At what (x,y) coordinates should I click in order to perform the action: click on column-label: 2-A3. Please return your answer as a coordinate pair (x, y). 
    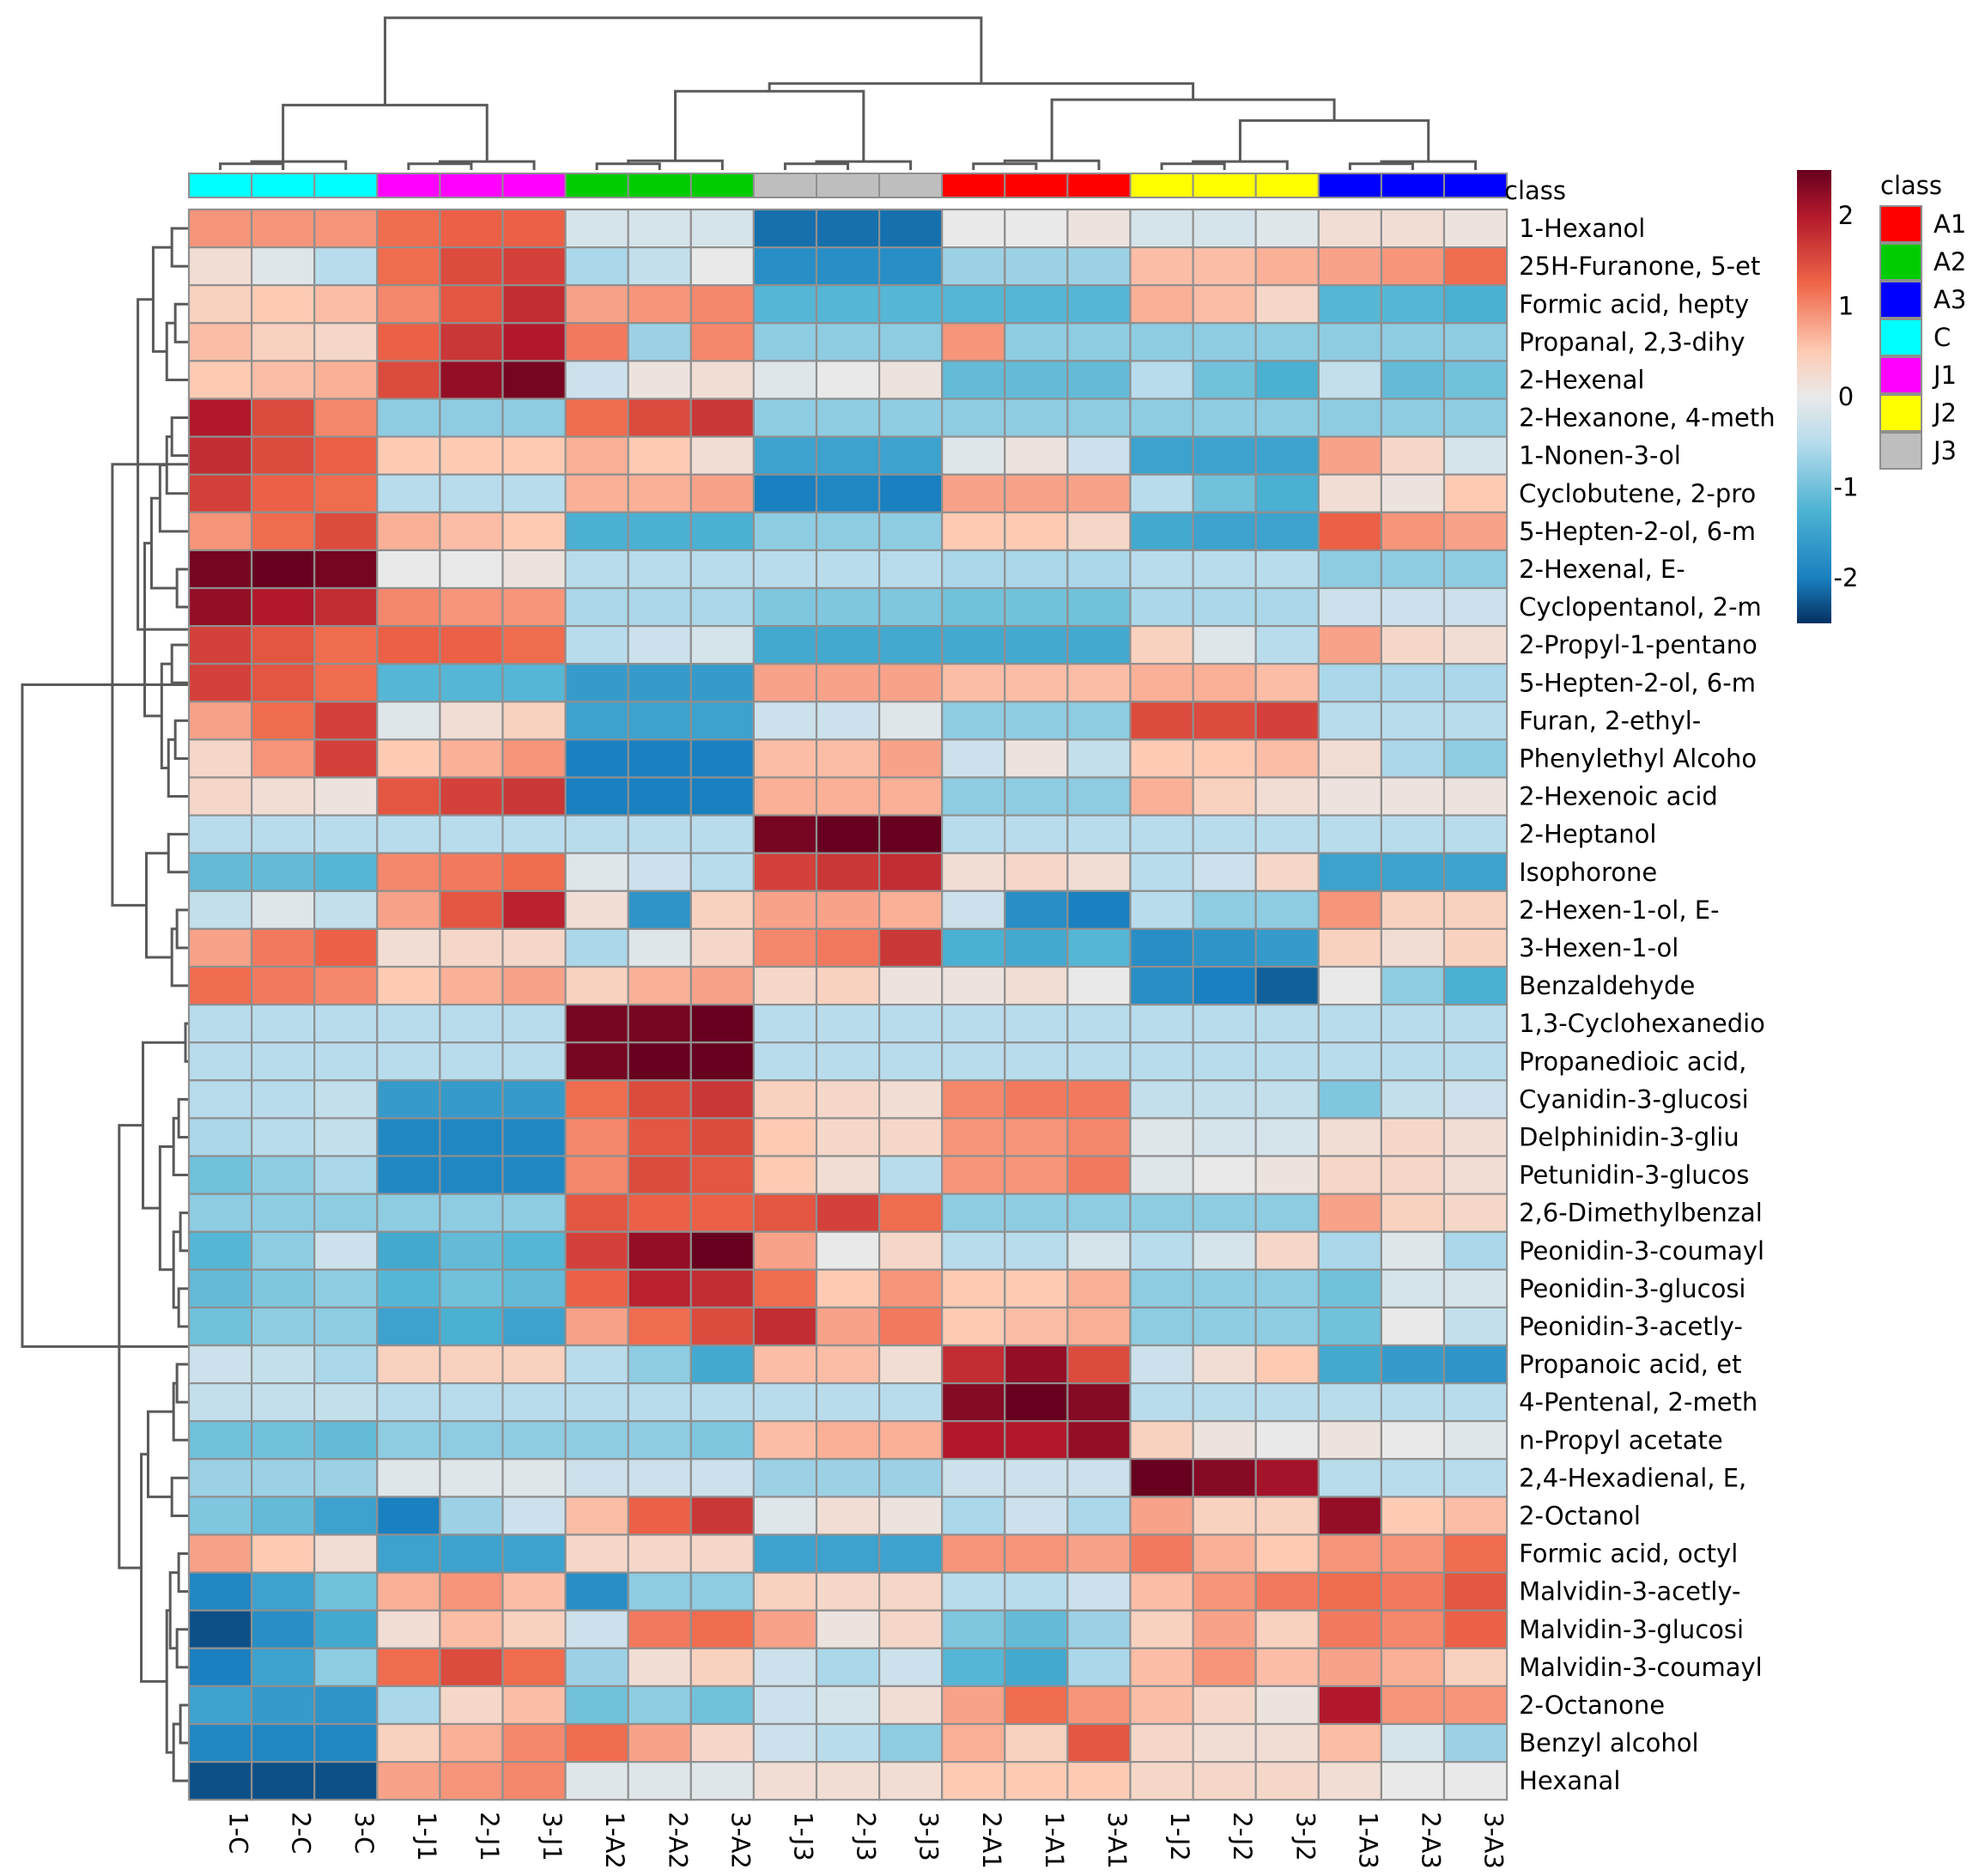
    Looking at the image, I should click on (1430, 1841).